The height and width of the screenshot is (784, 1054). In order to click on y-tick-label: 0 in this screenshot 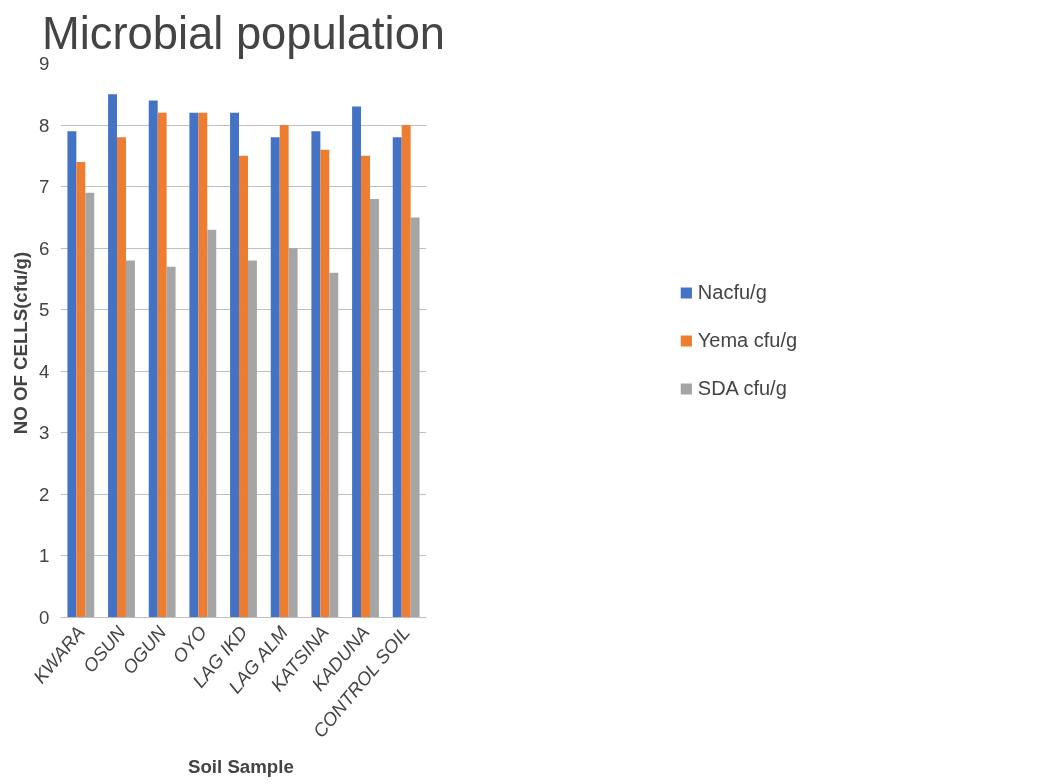, I will do `click(44, 617)`.